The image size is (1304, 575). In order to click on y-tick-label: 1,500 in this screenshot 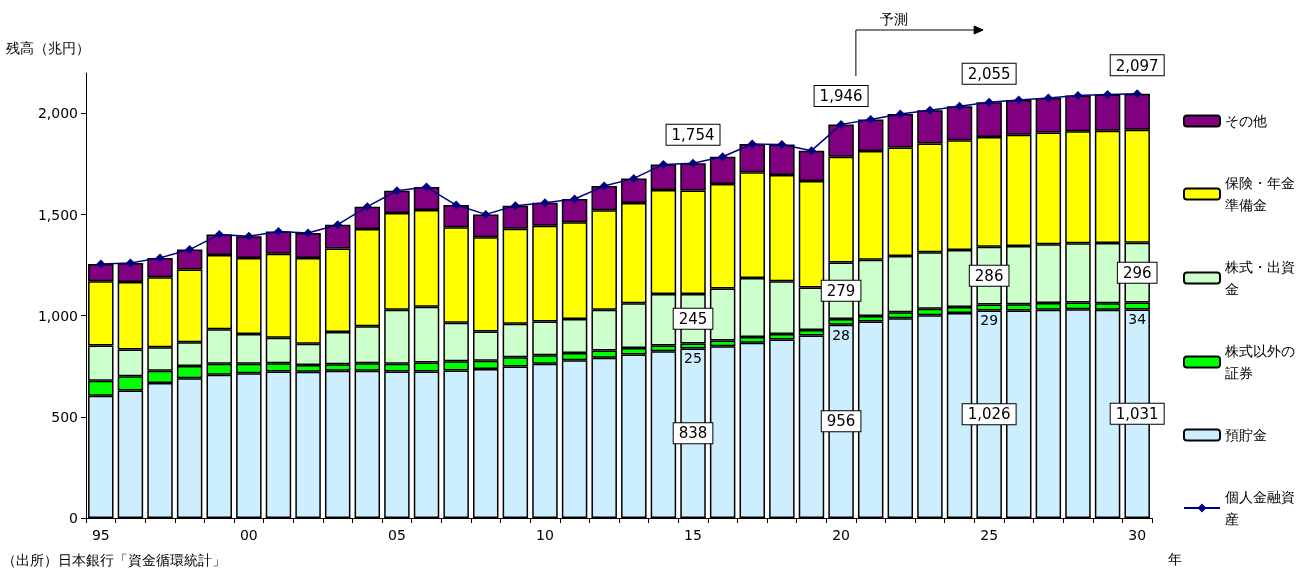, I will do `click(57, 214)`.